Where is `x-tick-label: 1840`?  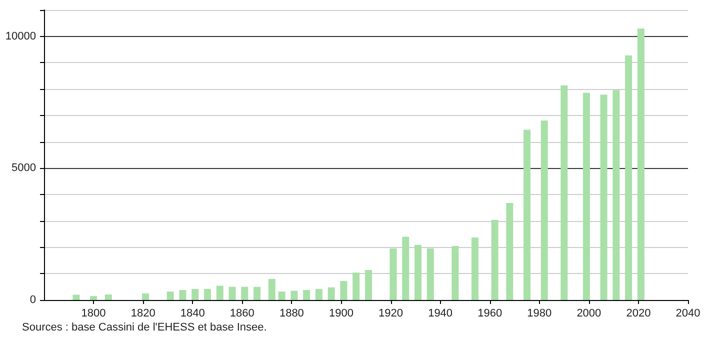 x-tick-label: 1840 is located at coordinates (192, 314).